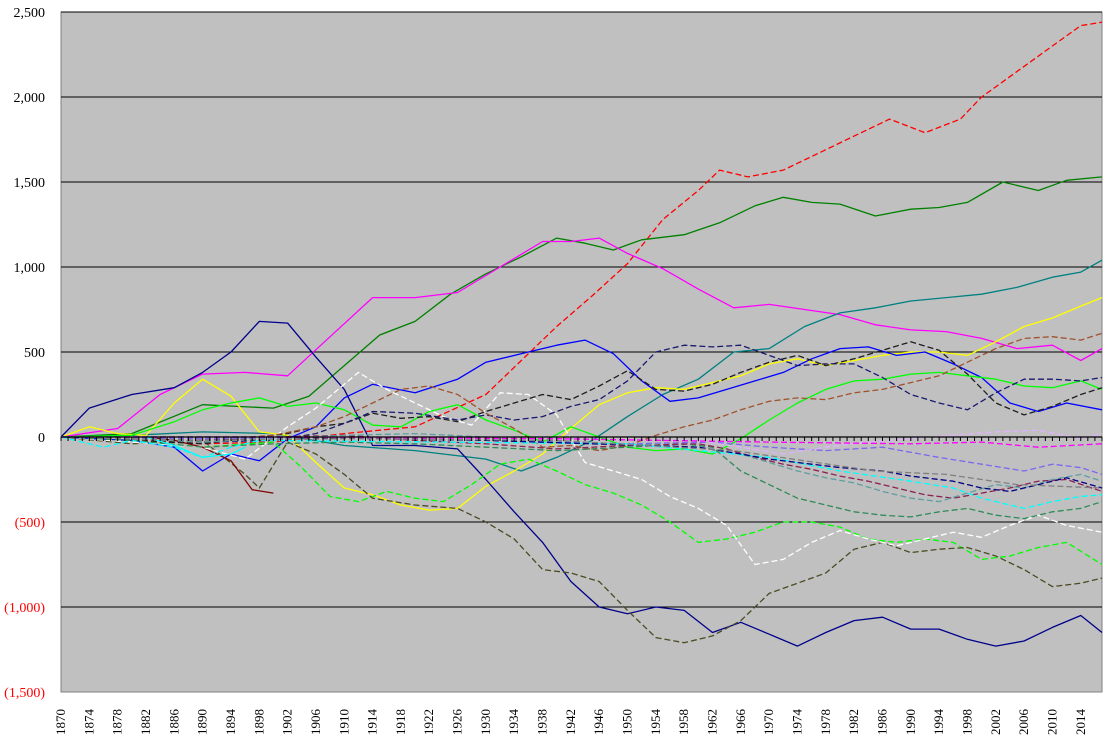 Image resolution: width=1108 pixels, height=740 pixels. I want to click on x-tick-label: 1950, so click(627, 722).